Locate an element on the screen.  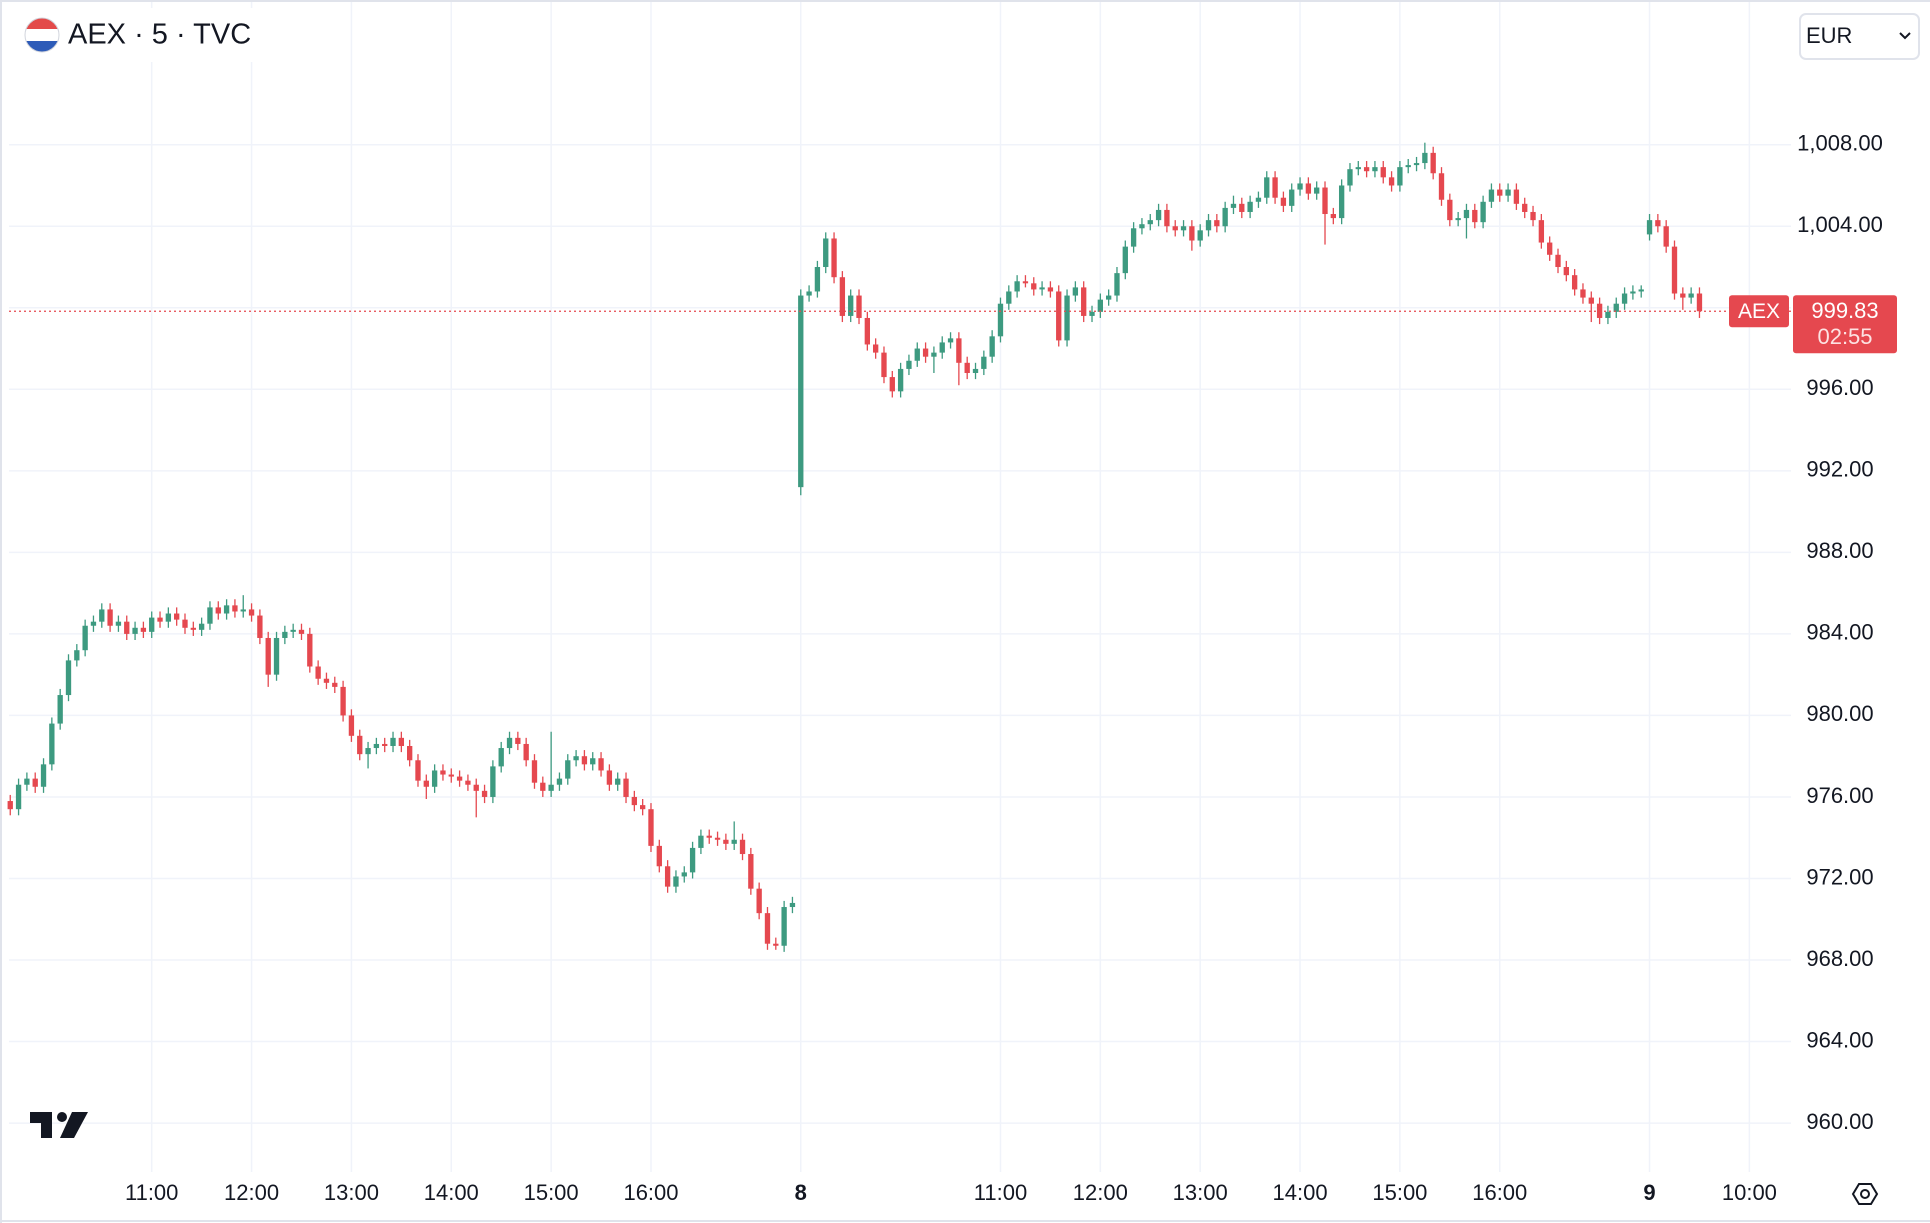
x-tick-label: 11:00 is located at coordinates (151, 1192).